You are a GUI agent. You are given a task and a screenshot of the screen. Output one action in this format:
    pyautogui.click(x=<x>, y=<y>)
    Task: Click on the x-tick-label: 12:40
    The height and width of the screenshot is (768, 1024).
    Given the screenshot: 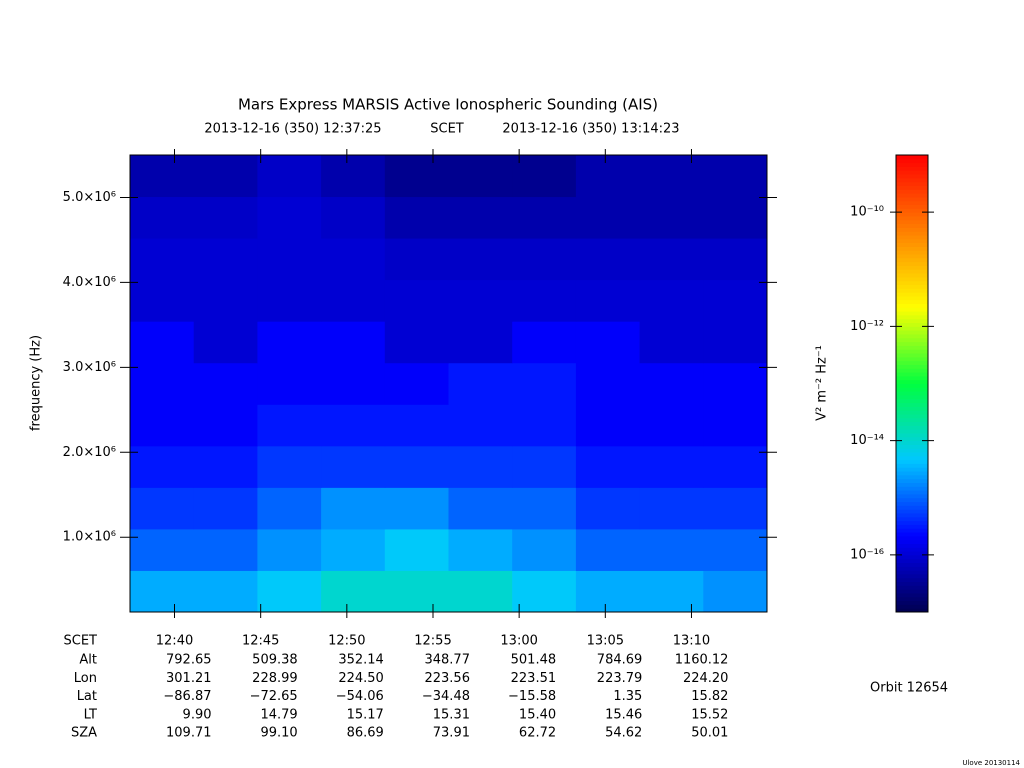 What is the action you would take?
    pyautogui.click(x=174, y=641)
    